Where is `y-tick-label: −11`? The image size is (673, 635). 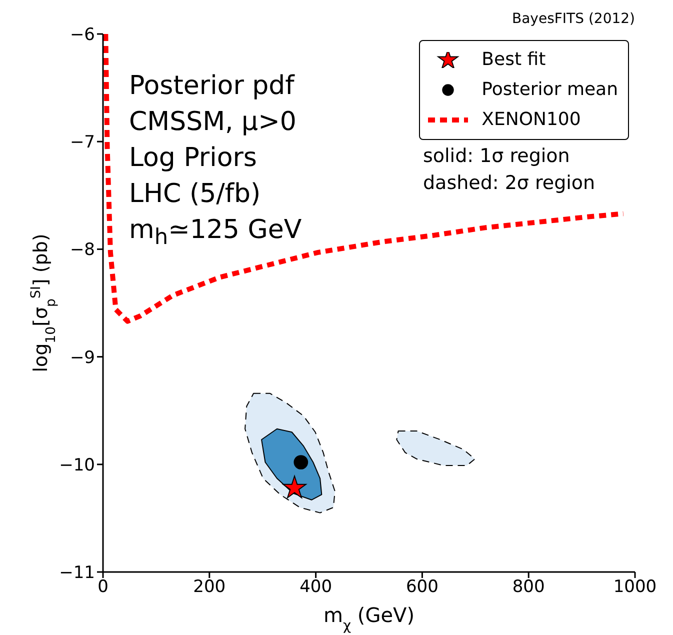 y-tick-label: −11 is located at coordinates (77, 573).